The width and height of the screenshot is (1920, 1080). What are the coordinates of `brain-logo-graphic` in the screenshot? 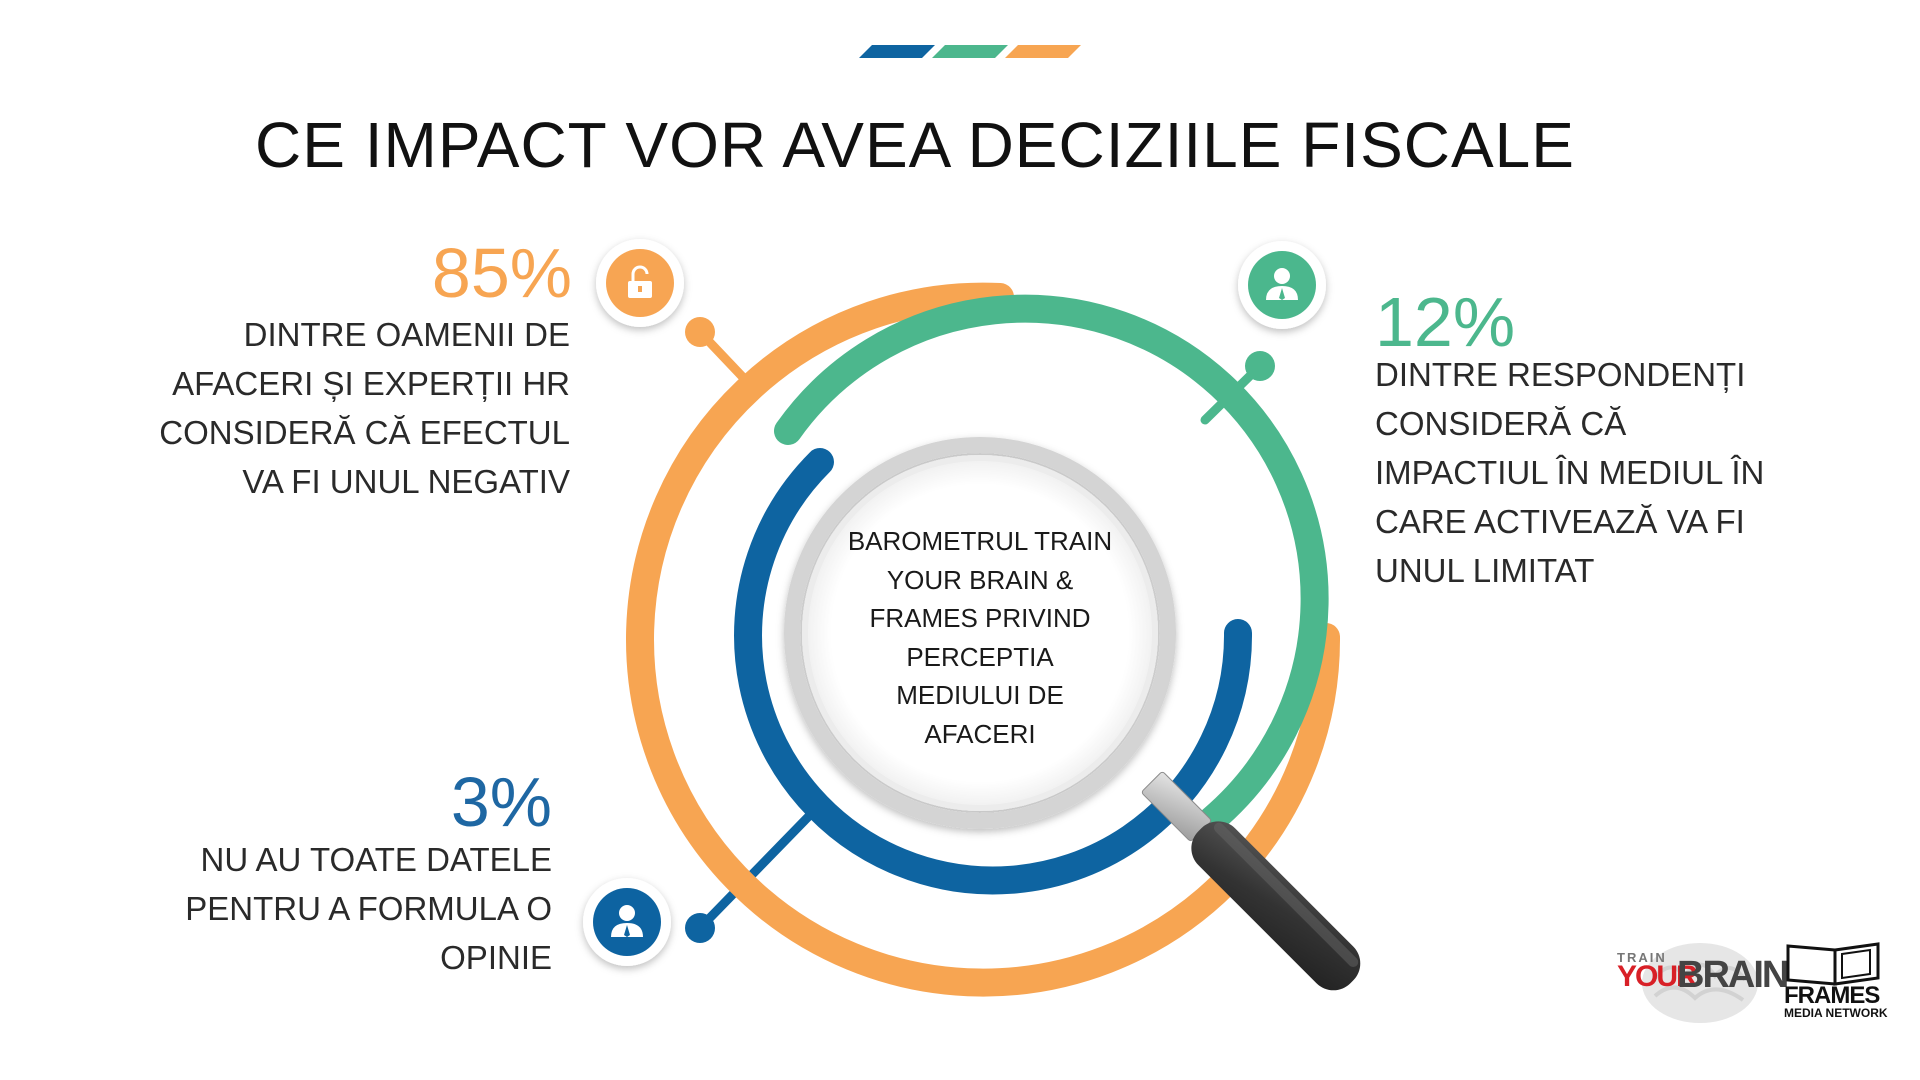 It's located at (1700, 983).